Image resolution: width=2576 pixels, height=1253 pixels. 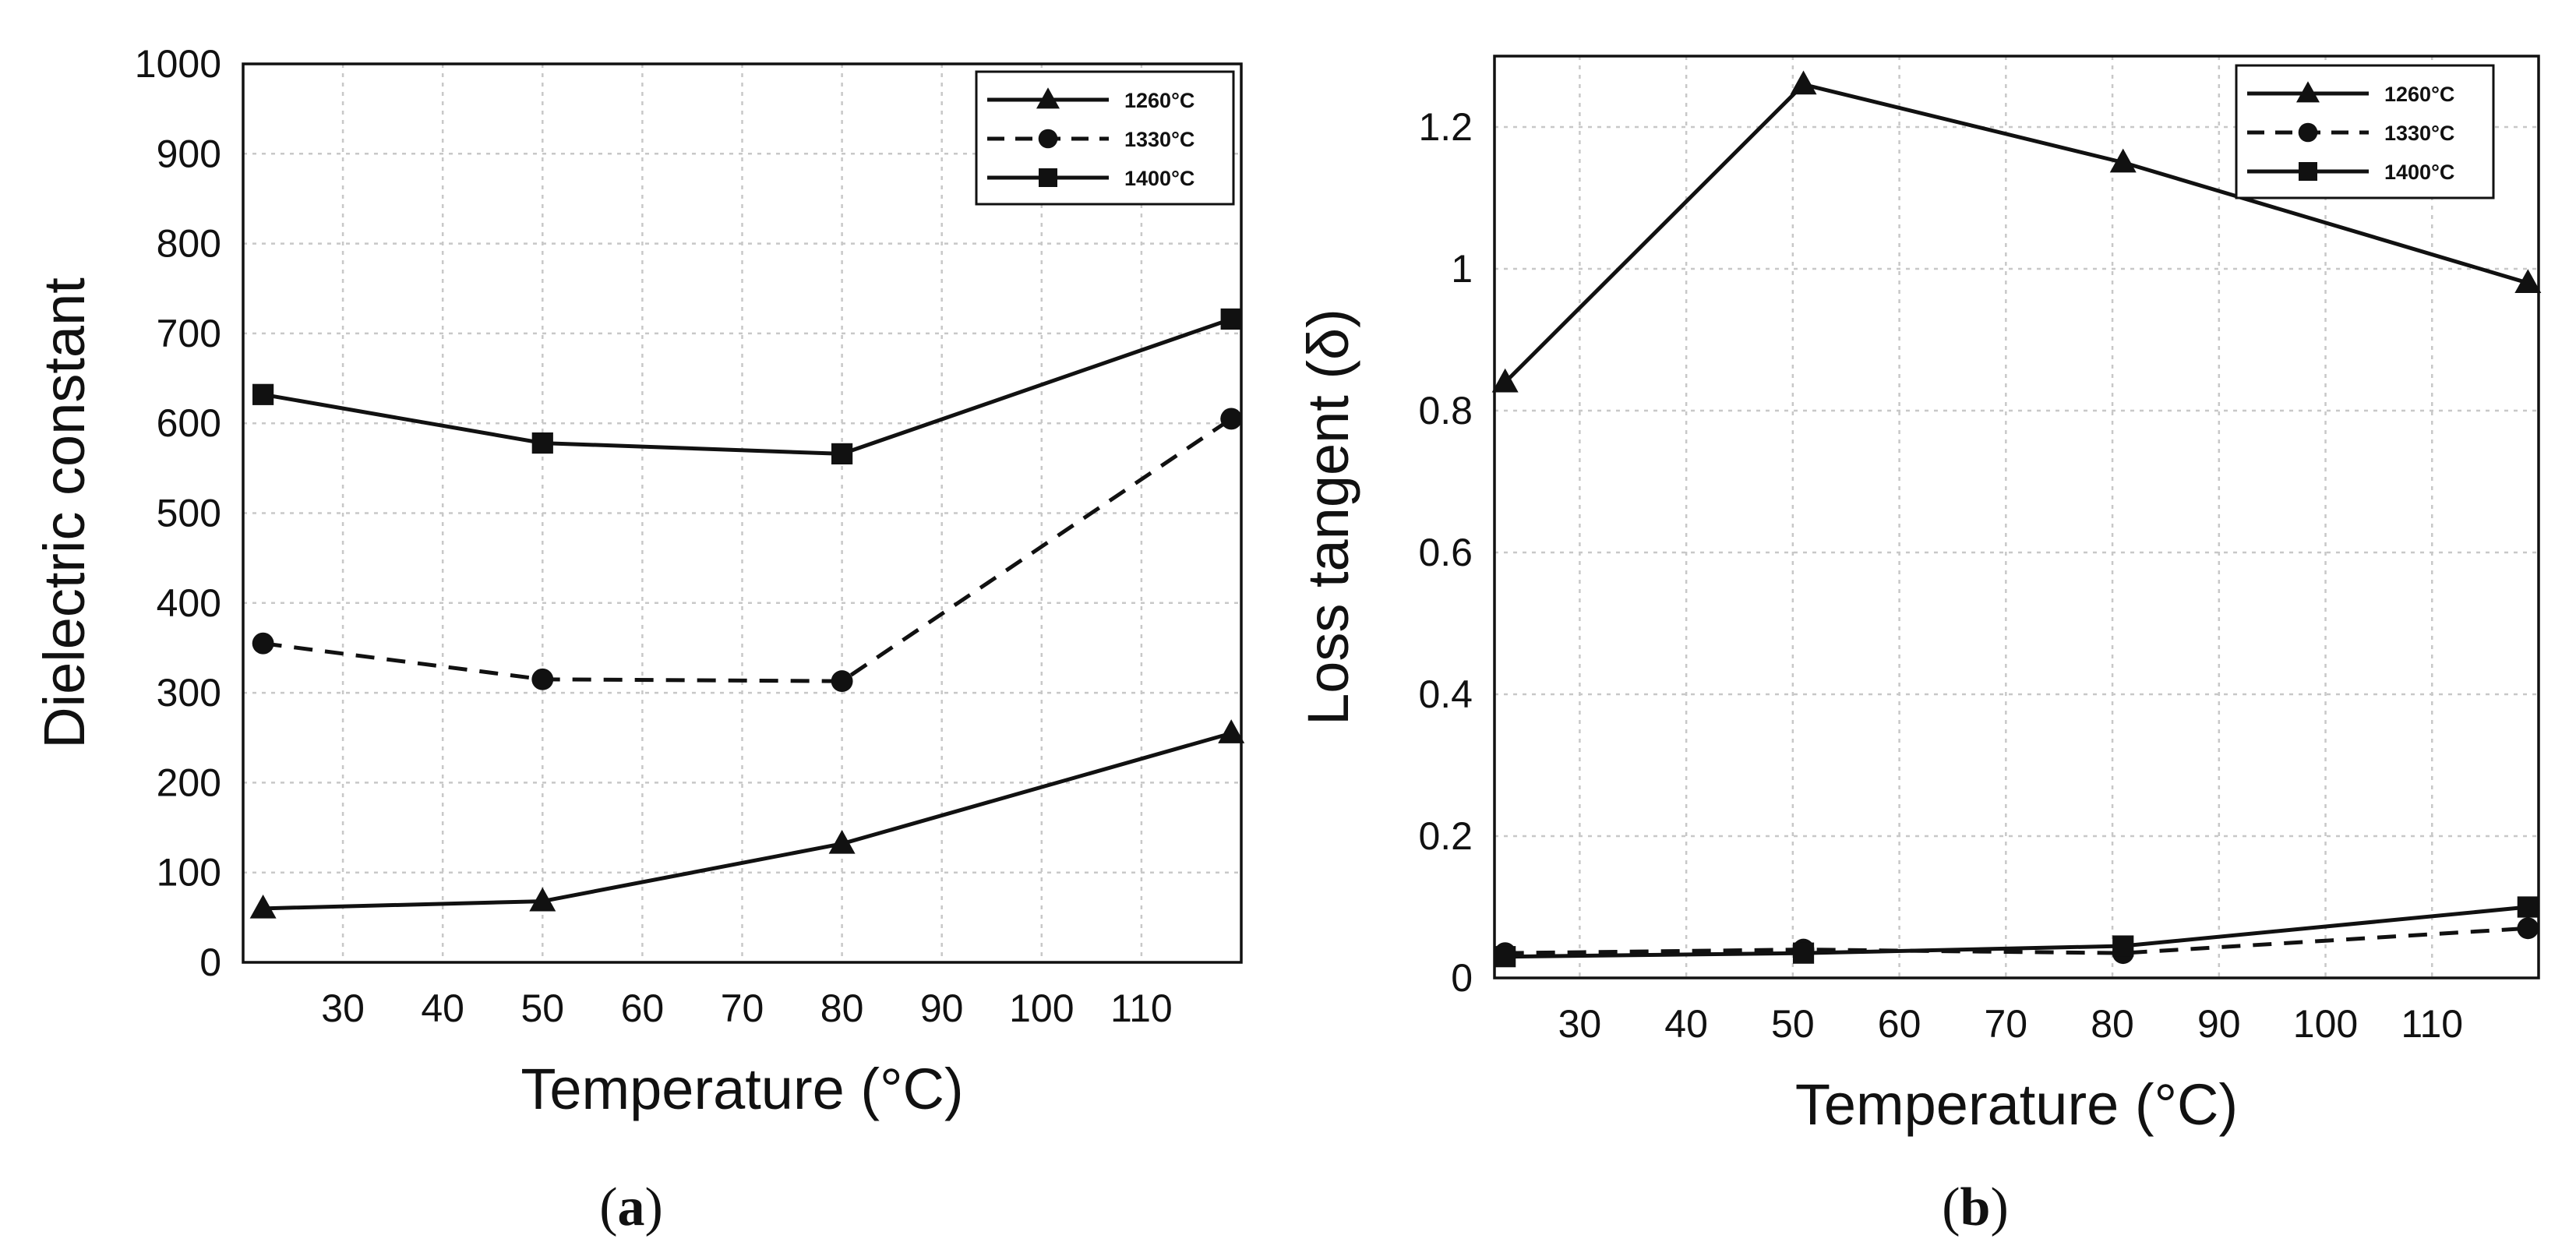 What do you see at coordinates (1445, 836) in the screenshot?
I see `y-tick-label: 0.2` at bounding box center [1445, 836].